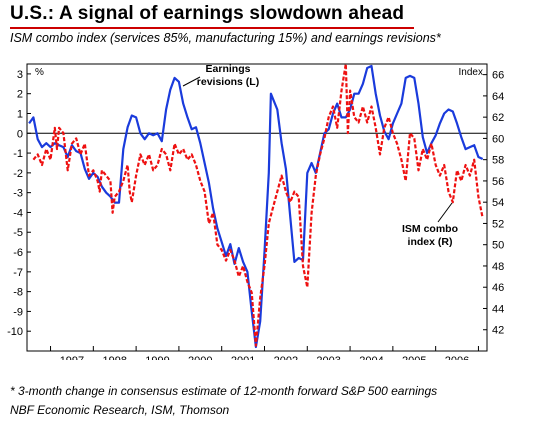 The height and width of the screenshot is (423, 550). What do you see at coordinates (157, 357) in the screenshot?
I see `x-axis-tick-label: 1999` at bounding box center [157, 357].